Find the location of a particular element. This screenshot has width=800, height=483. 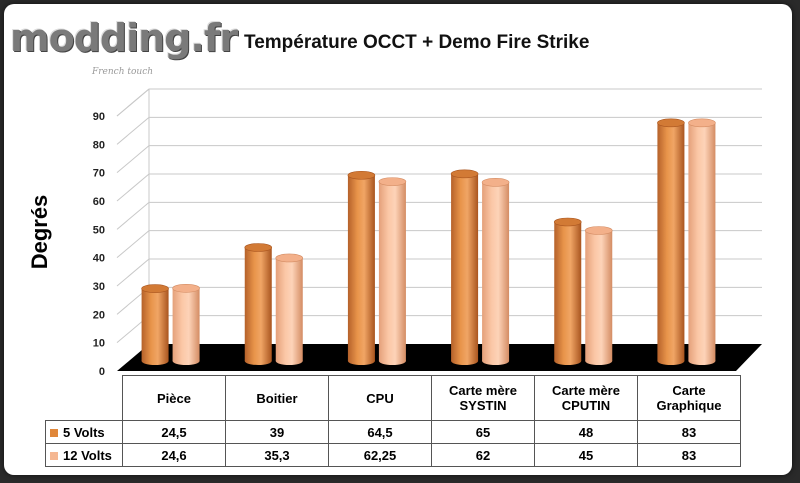

y-tick-label: 10 is located at coordinates (99, 344).